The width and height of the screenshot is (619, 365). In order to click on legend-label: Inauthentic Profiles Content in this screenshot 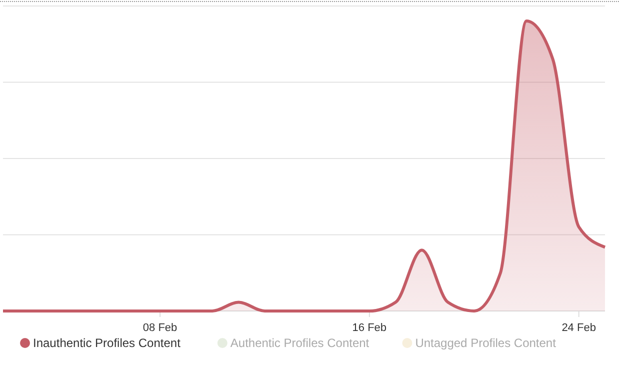, I will do `click(107, 343)`.